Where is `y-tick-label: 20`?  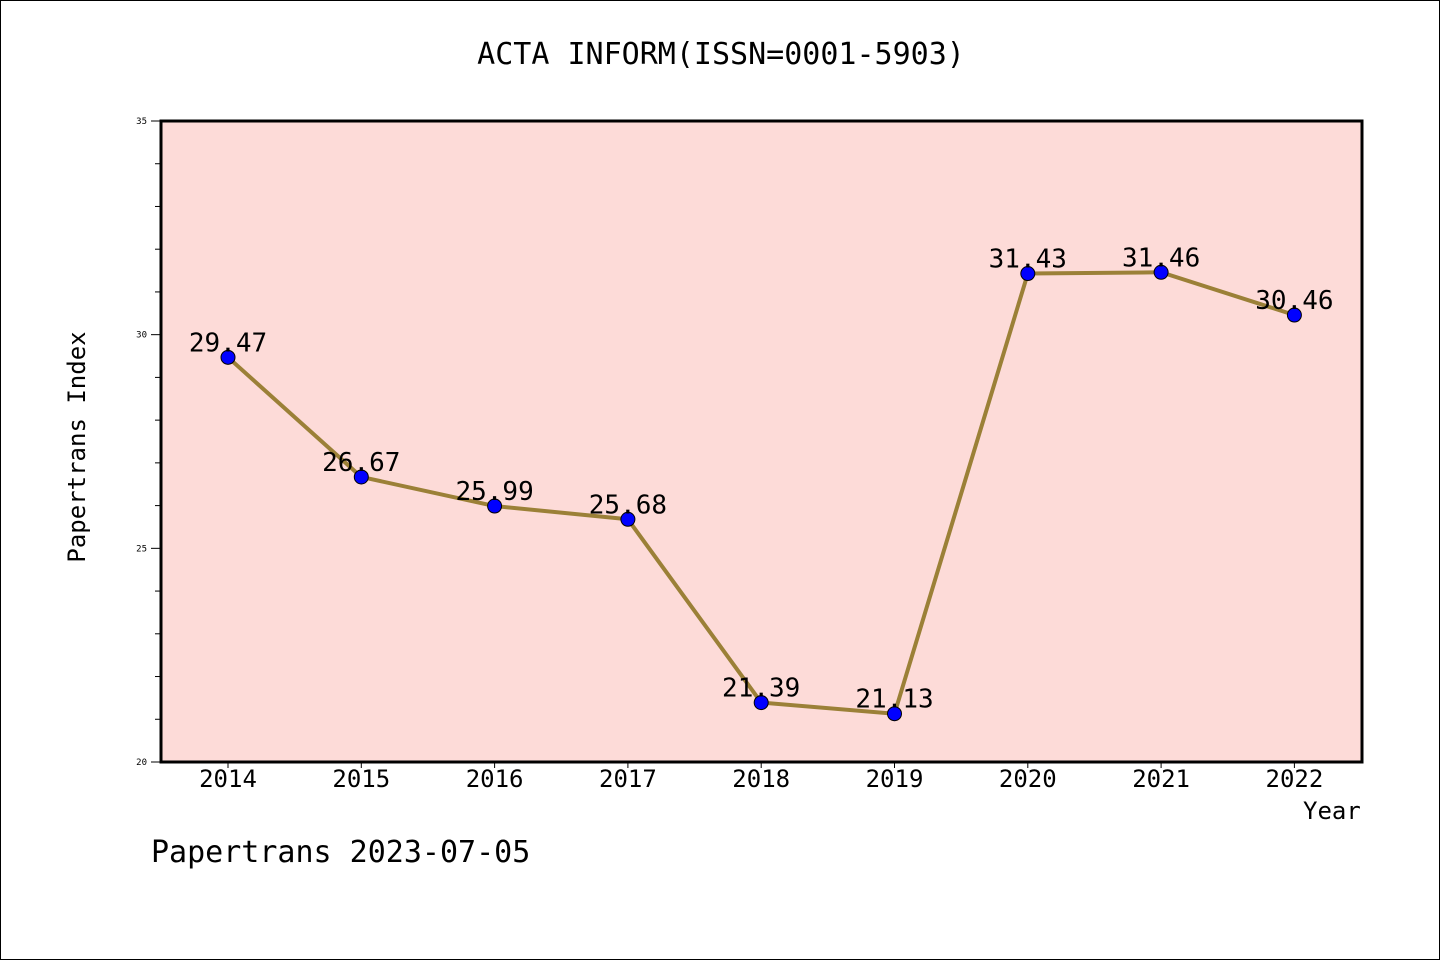 y-tick-label: 20 is located at coordinates (141, 763).